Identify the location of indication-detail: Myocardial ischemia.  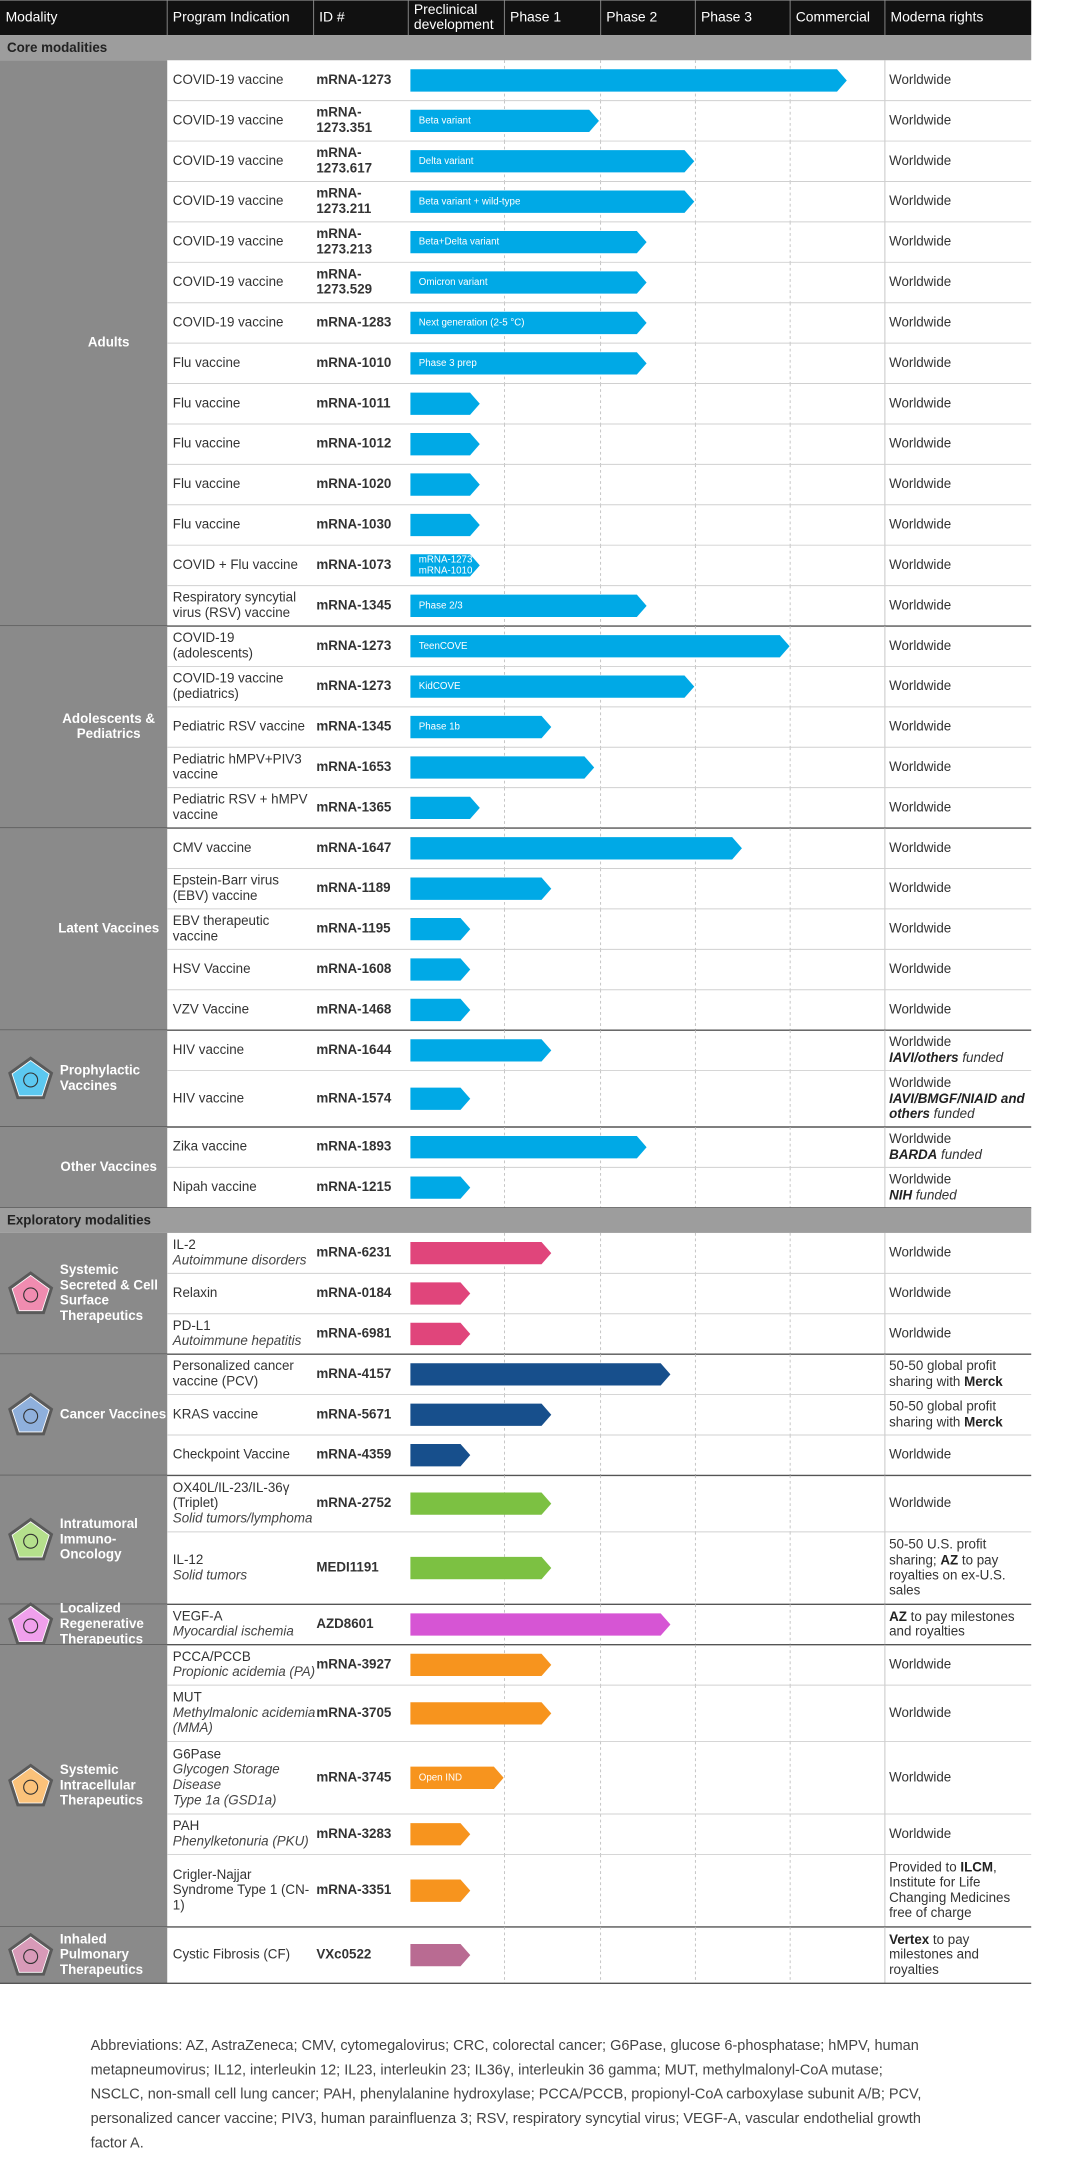
(233, 1631).